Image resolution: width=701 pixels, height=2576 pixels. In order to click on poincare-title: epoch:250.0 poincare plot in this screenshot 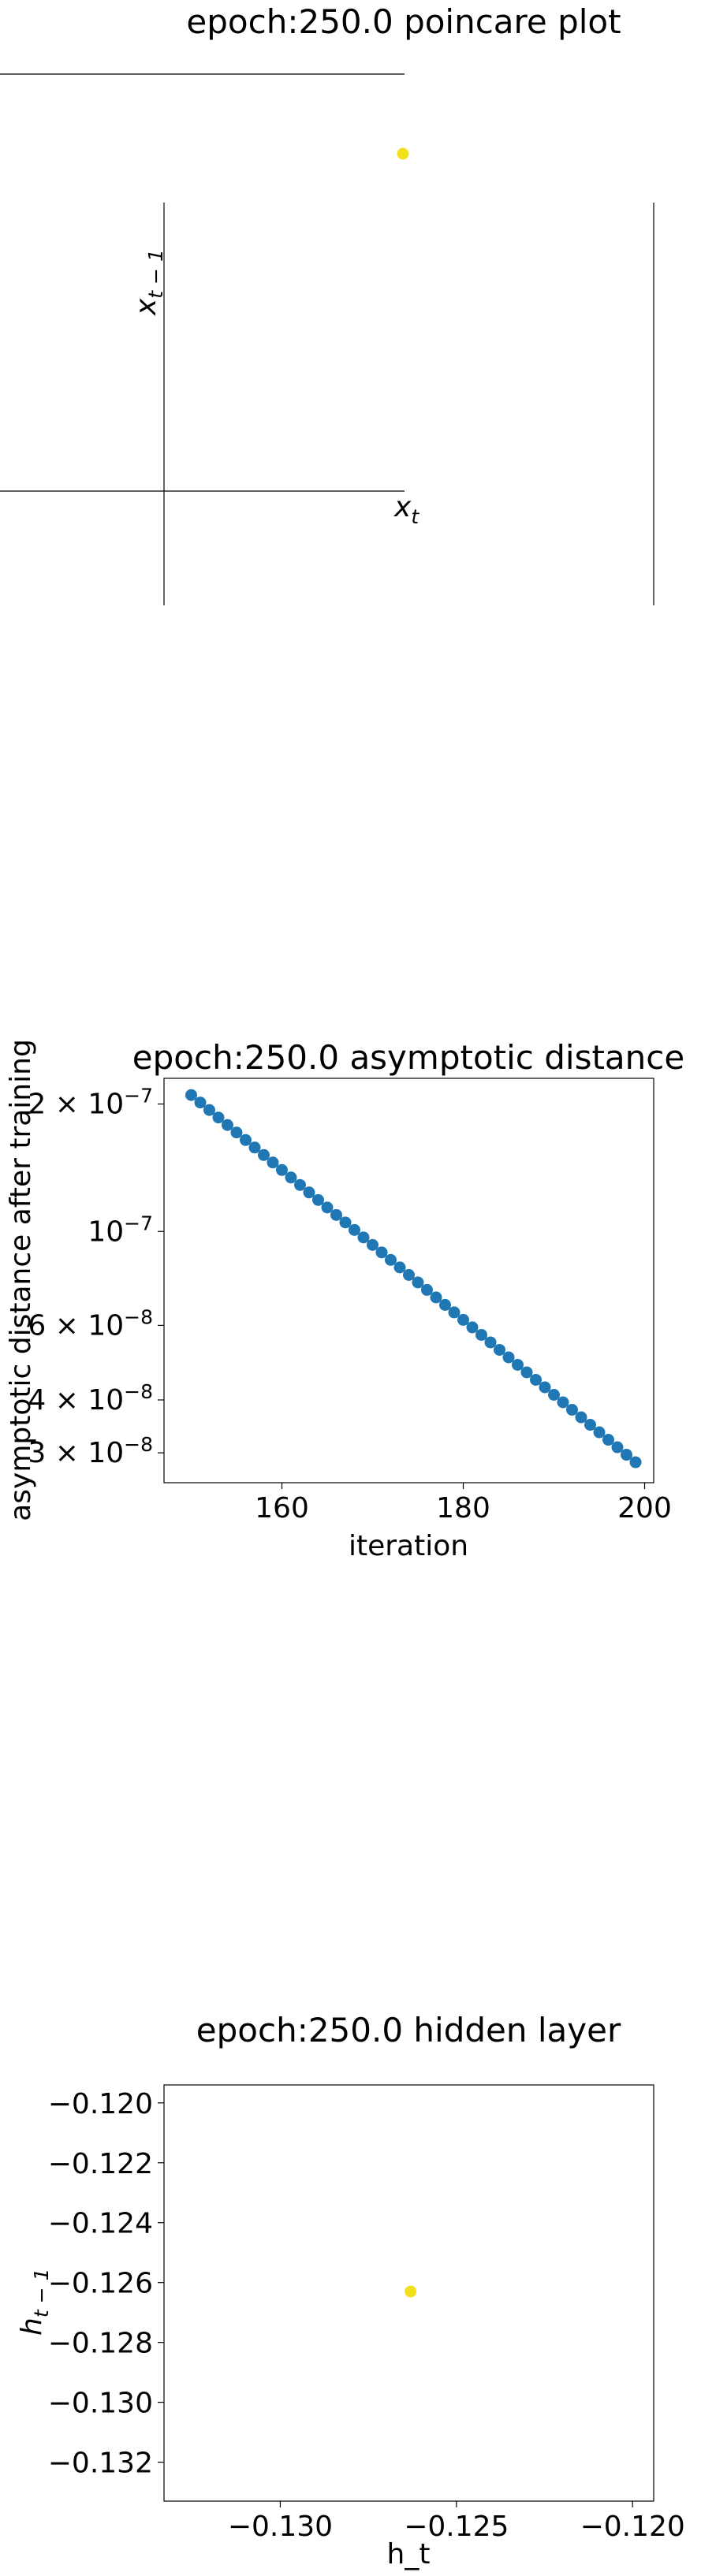, I will do `click(403, 21)`.